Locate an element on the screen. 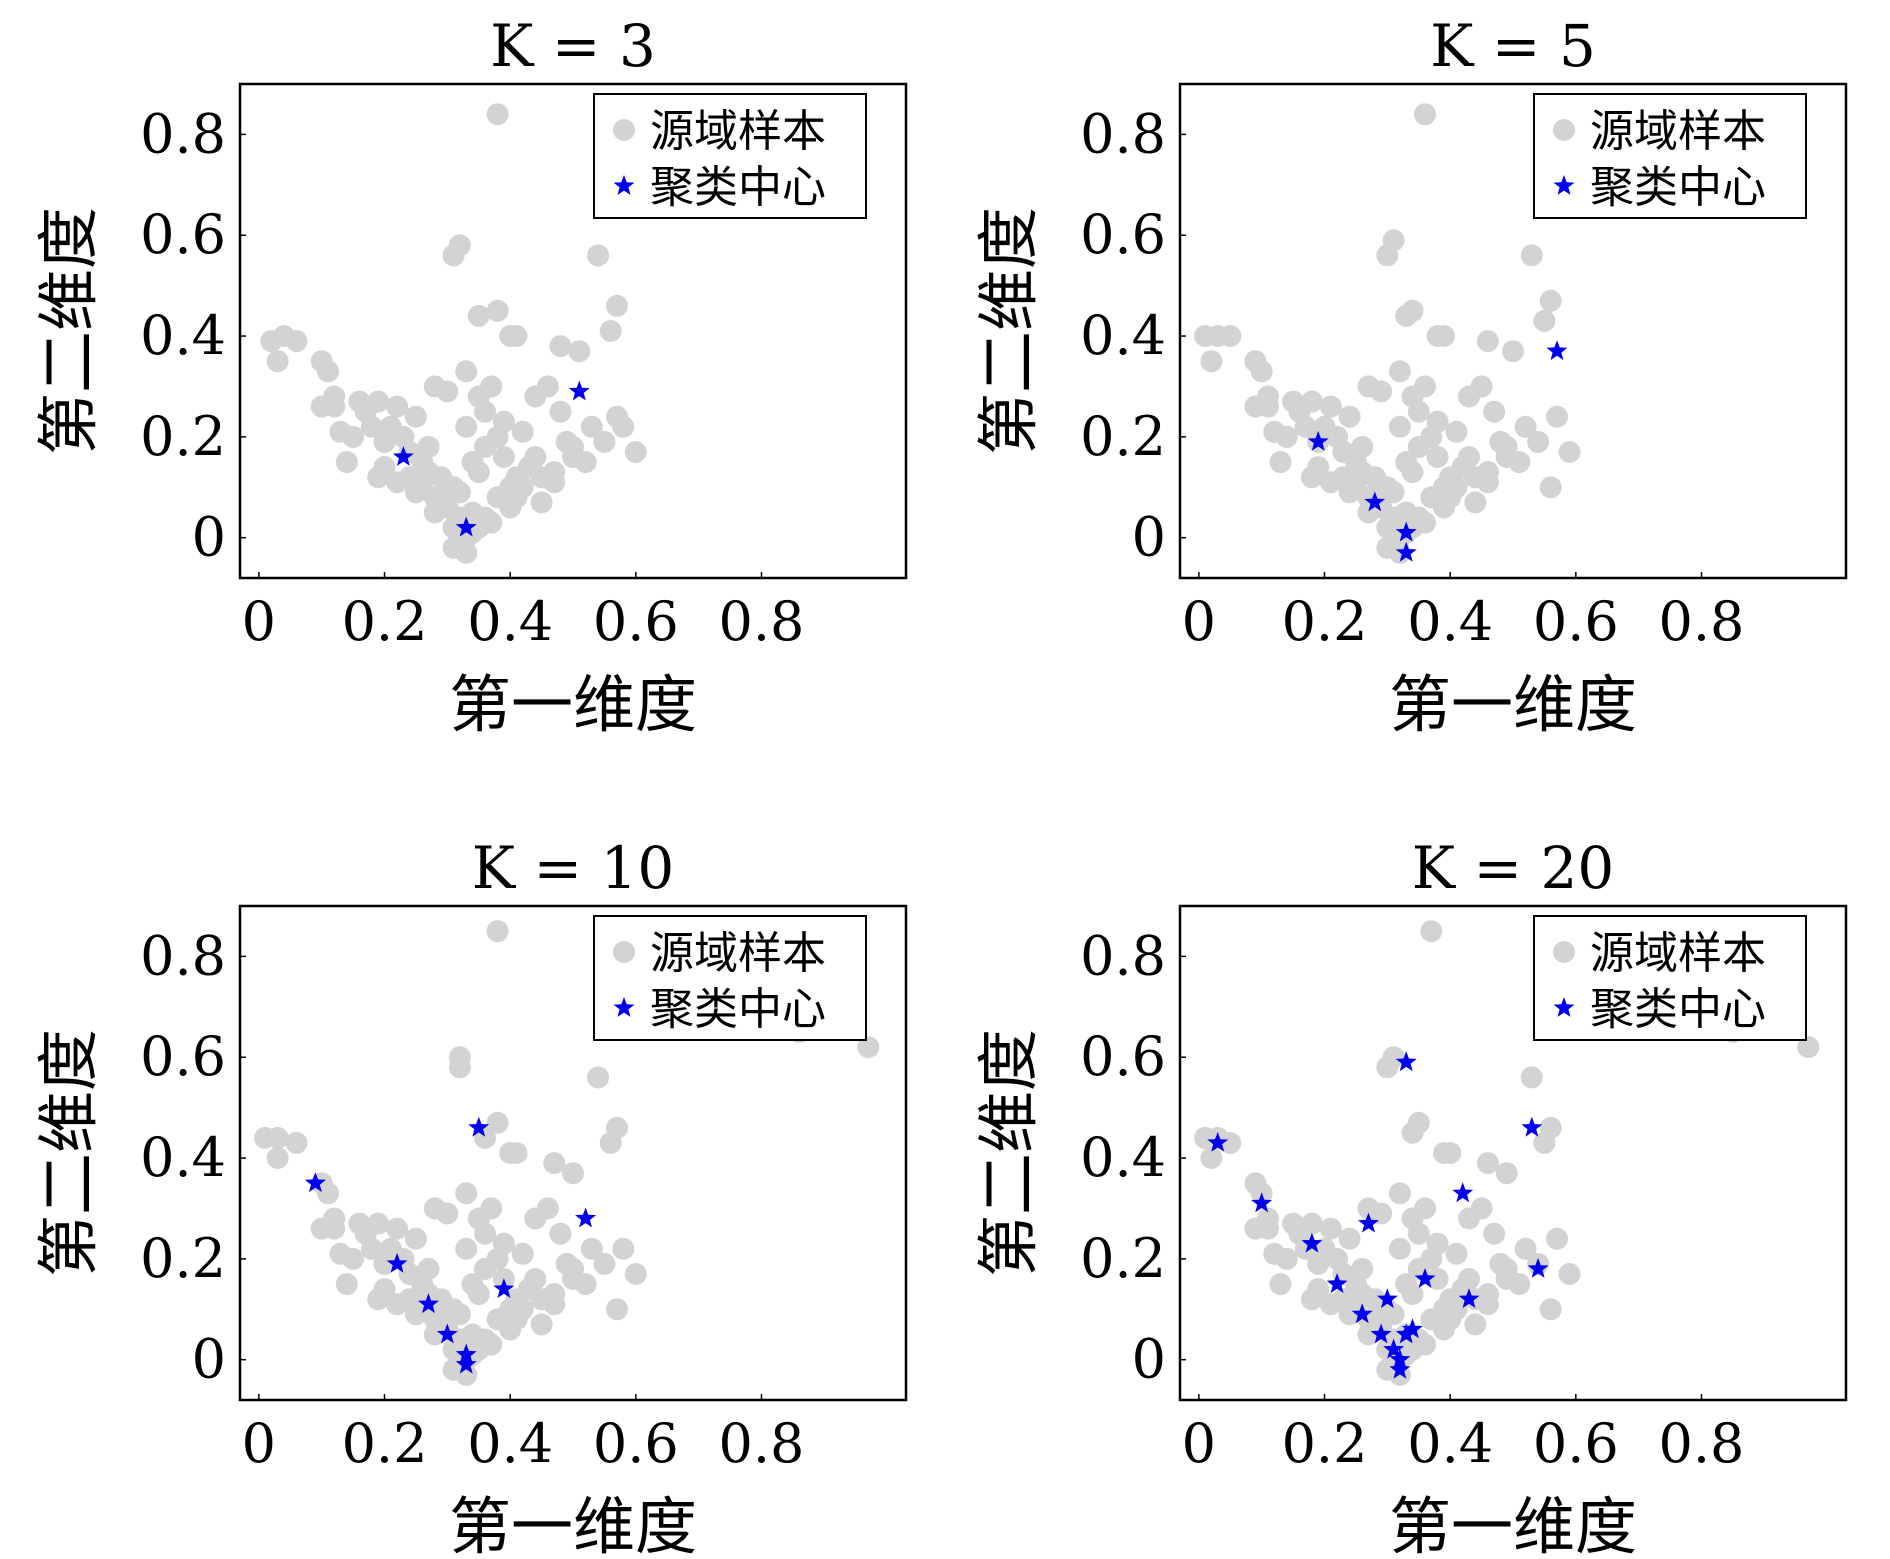 Image resolution: width=1890 pixels, height=1559 pixels. x-tick-label: 0 is located at coordinates (259, 621).